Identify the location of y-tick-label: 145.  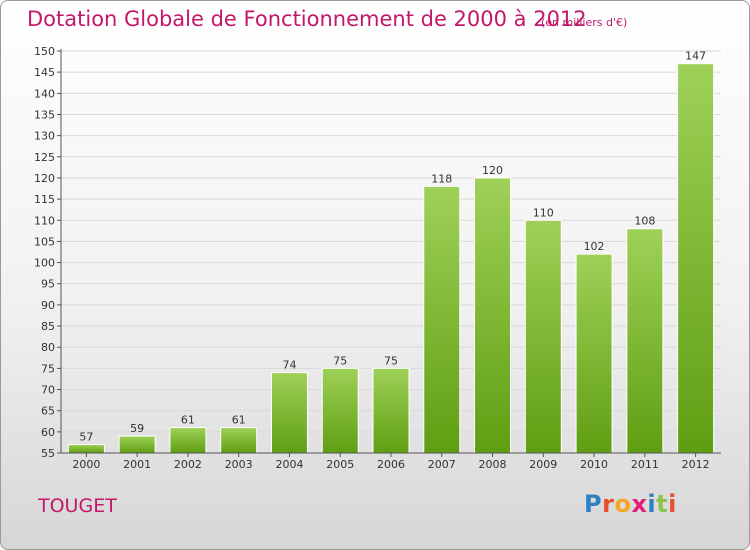
(44, 72).